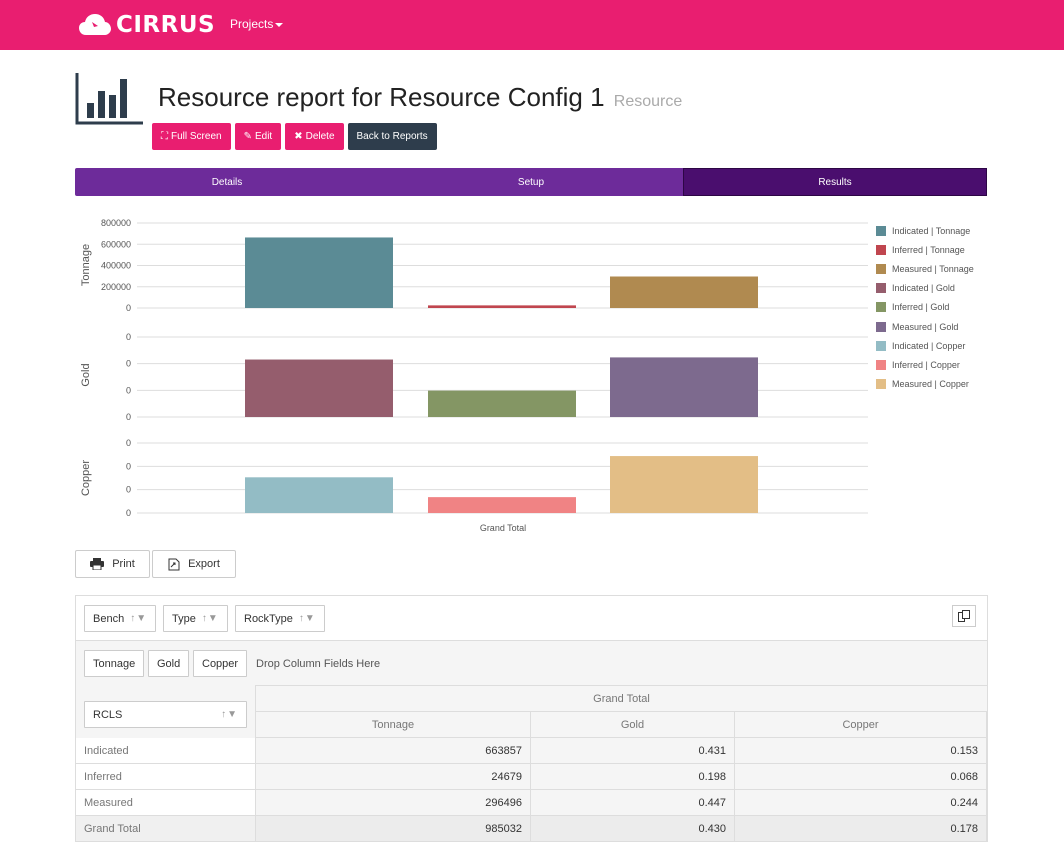 The height and width of the screenshot is (849, 1064). Describe the element at coordinates (116, 244) in the screenshot. I see `y-tick-label: 600000` at that location.